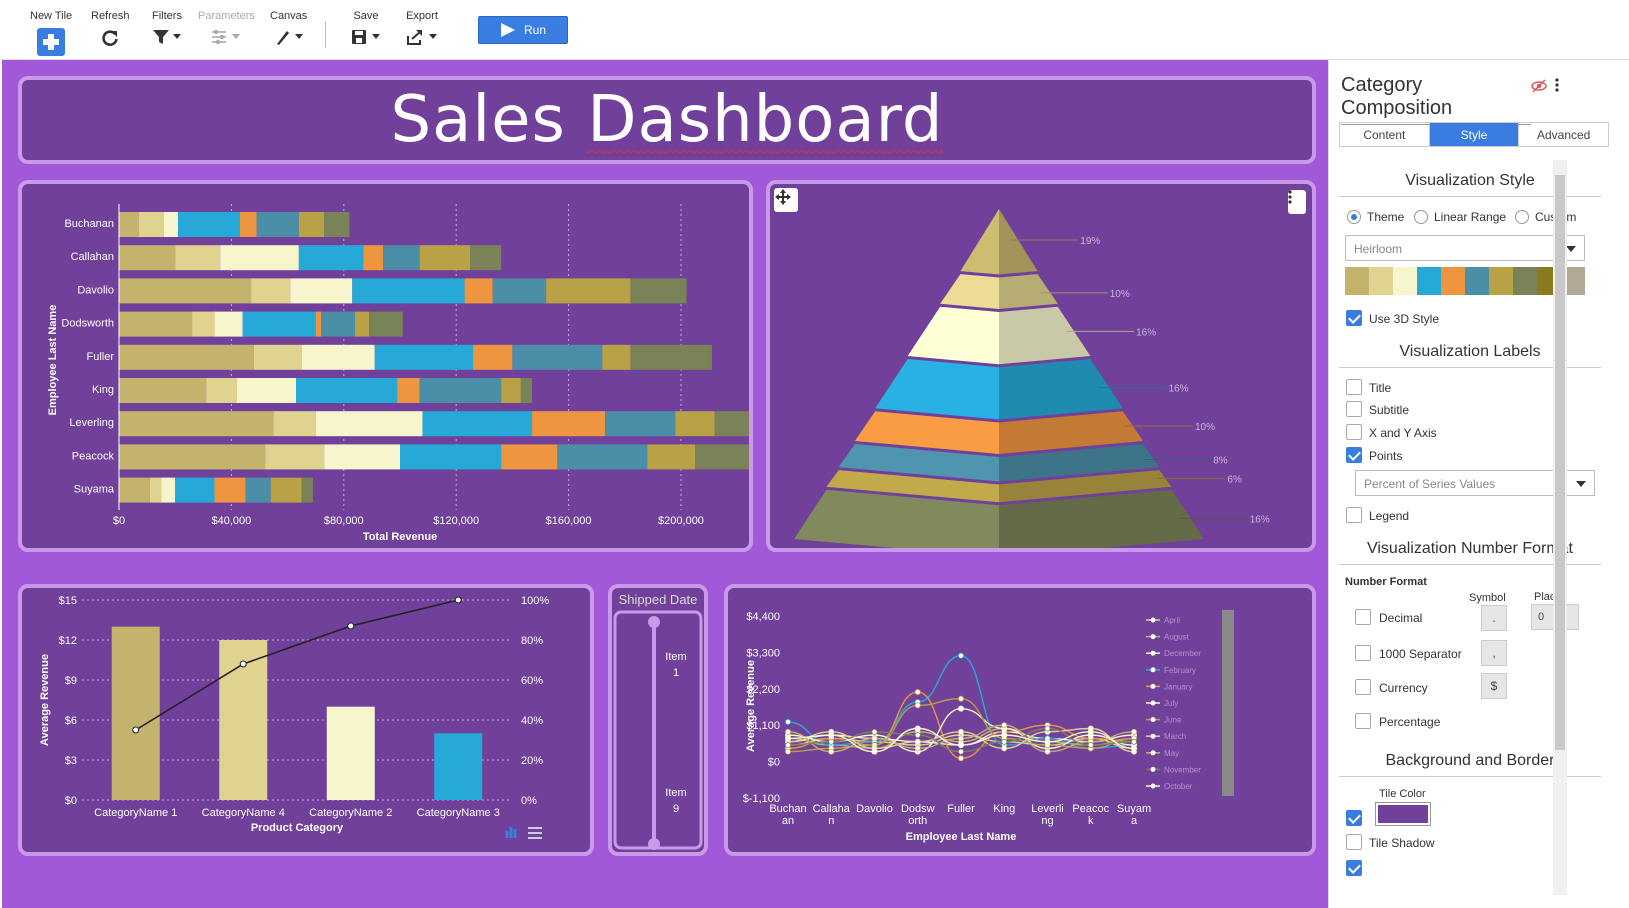 The image size is (1629, 908). I want to click on decimal-symbol: ., so click(1494, 618).